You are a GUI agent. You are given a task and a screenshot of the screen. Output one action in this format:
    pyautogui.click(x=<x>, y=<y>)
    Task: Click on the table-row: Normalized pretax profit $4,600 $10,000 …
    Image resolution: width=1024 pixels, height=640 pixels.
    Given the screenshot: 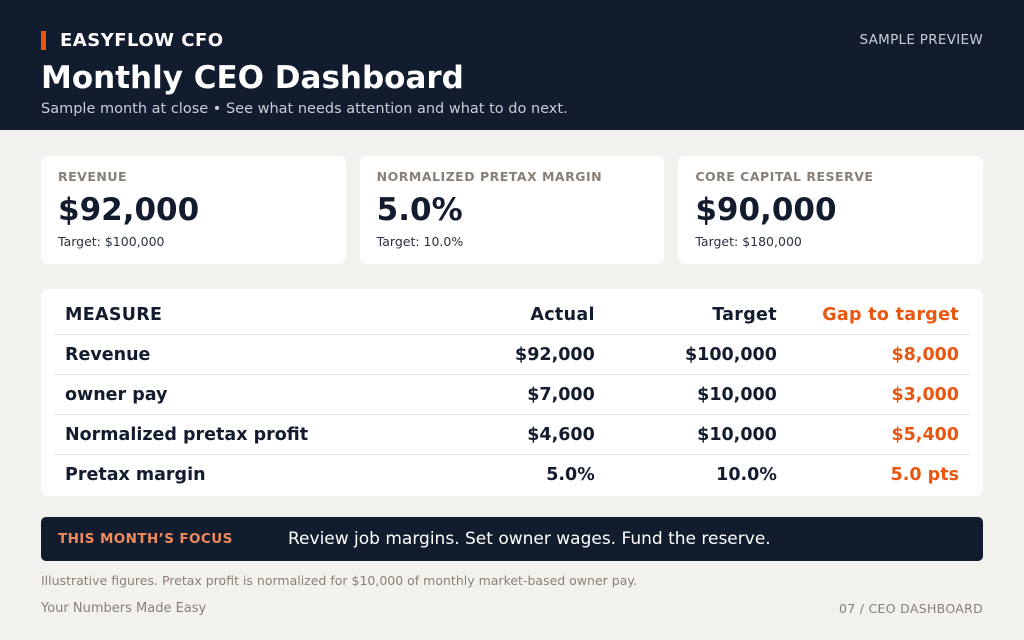 What is the action you would take?
    pyautogui.click(x=512, y=434)
    